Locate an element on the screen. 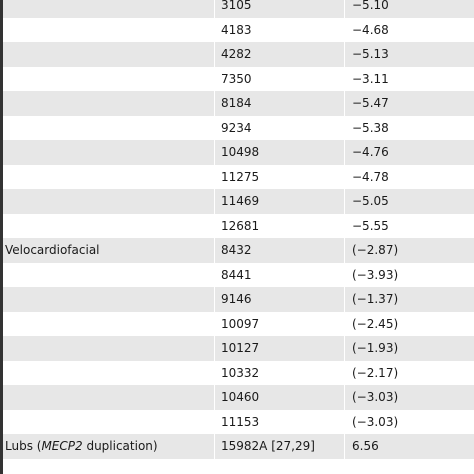 This screenshot has height=474, width=474. table-row: 8184 −5.47 is located at coordinates (237, 103).